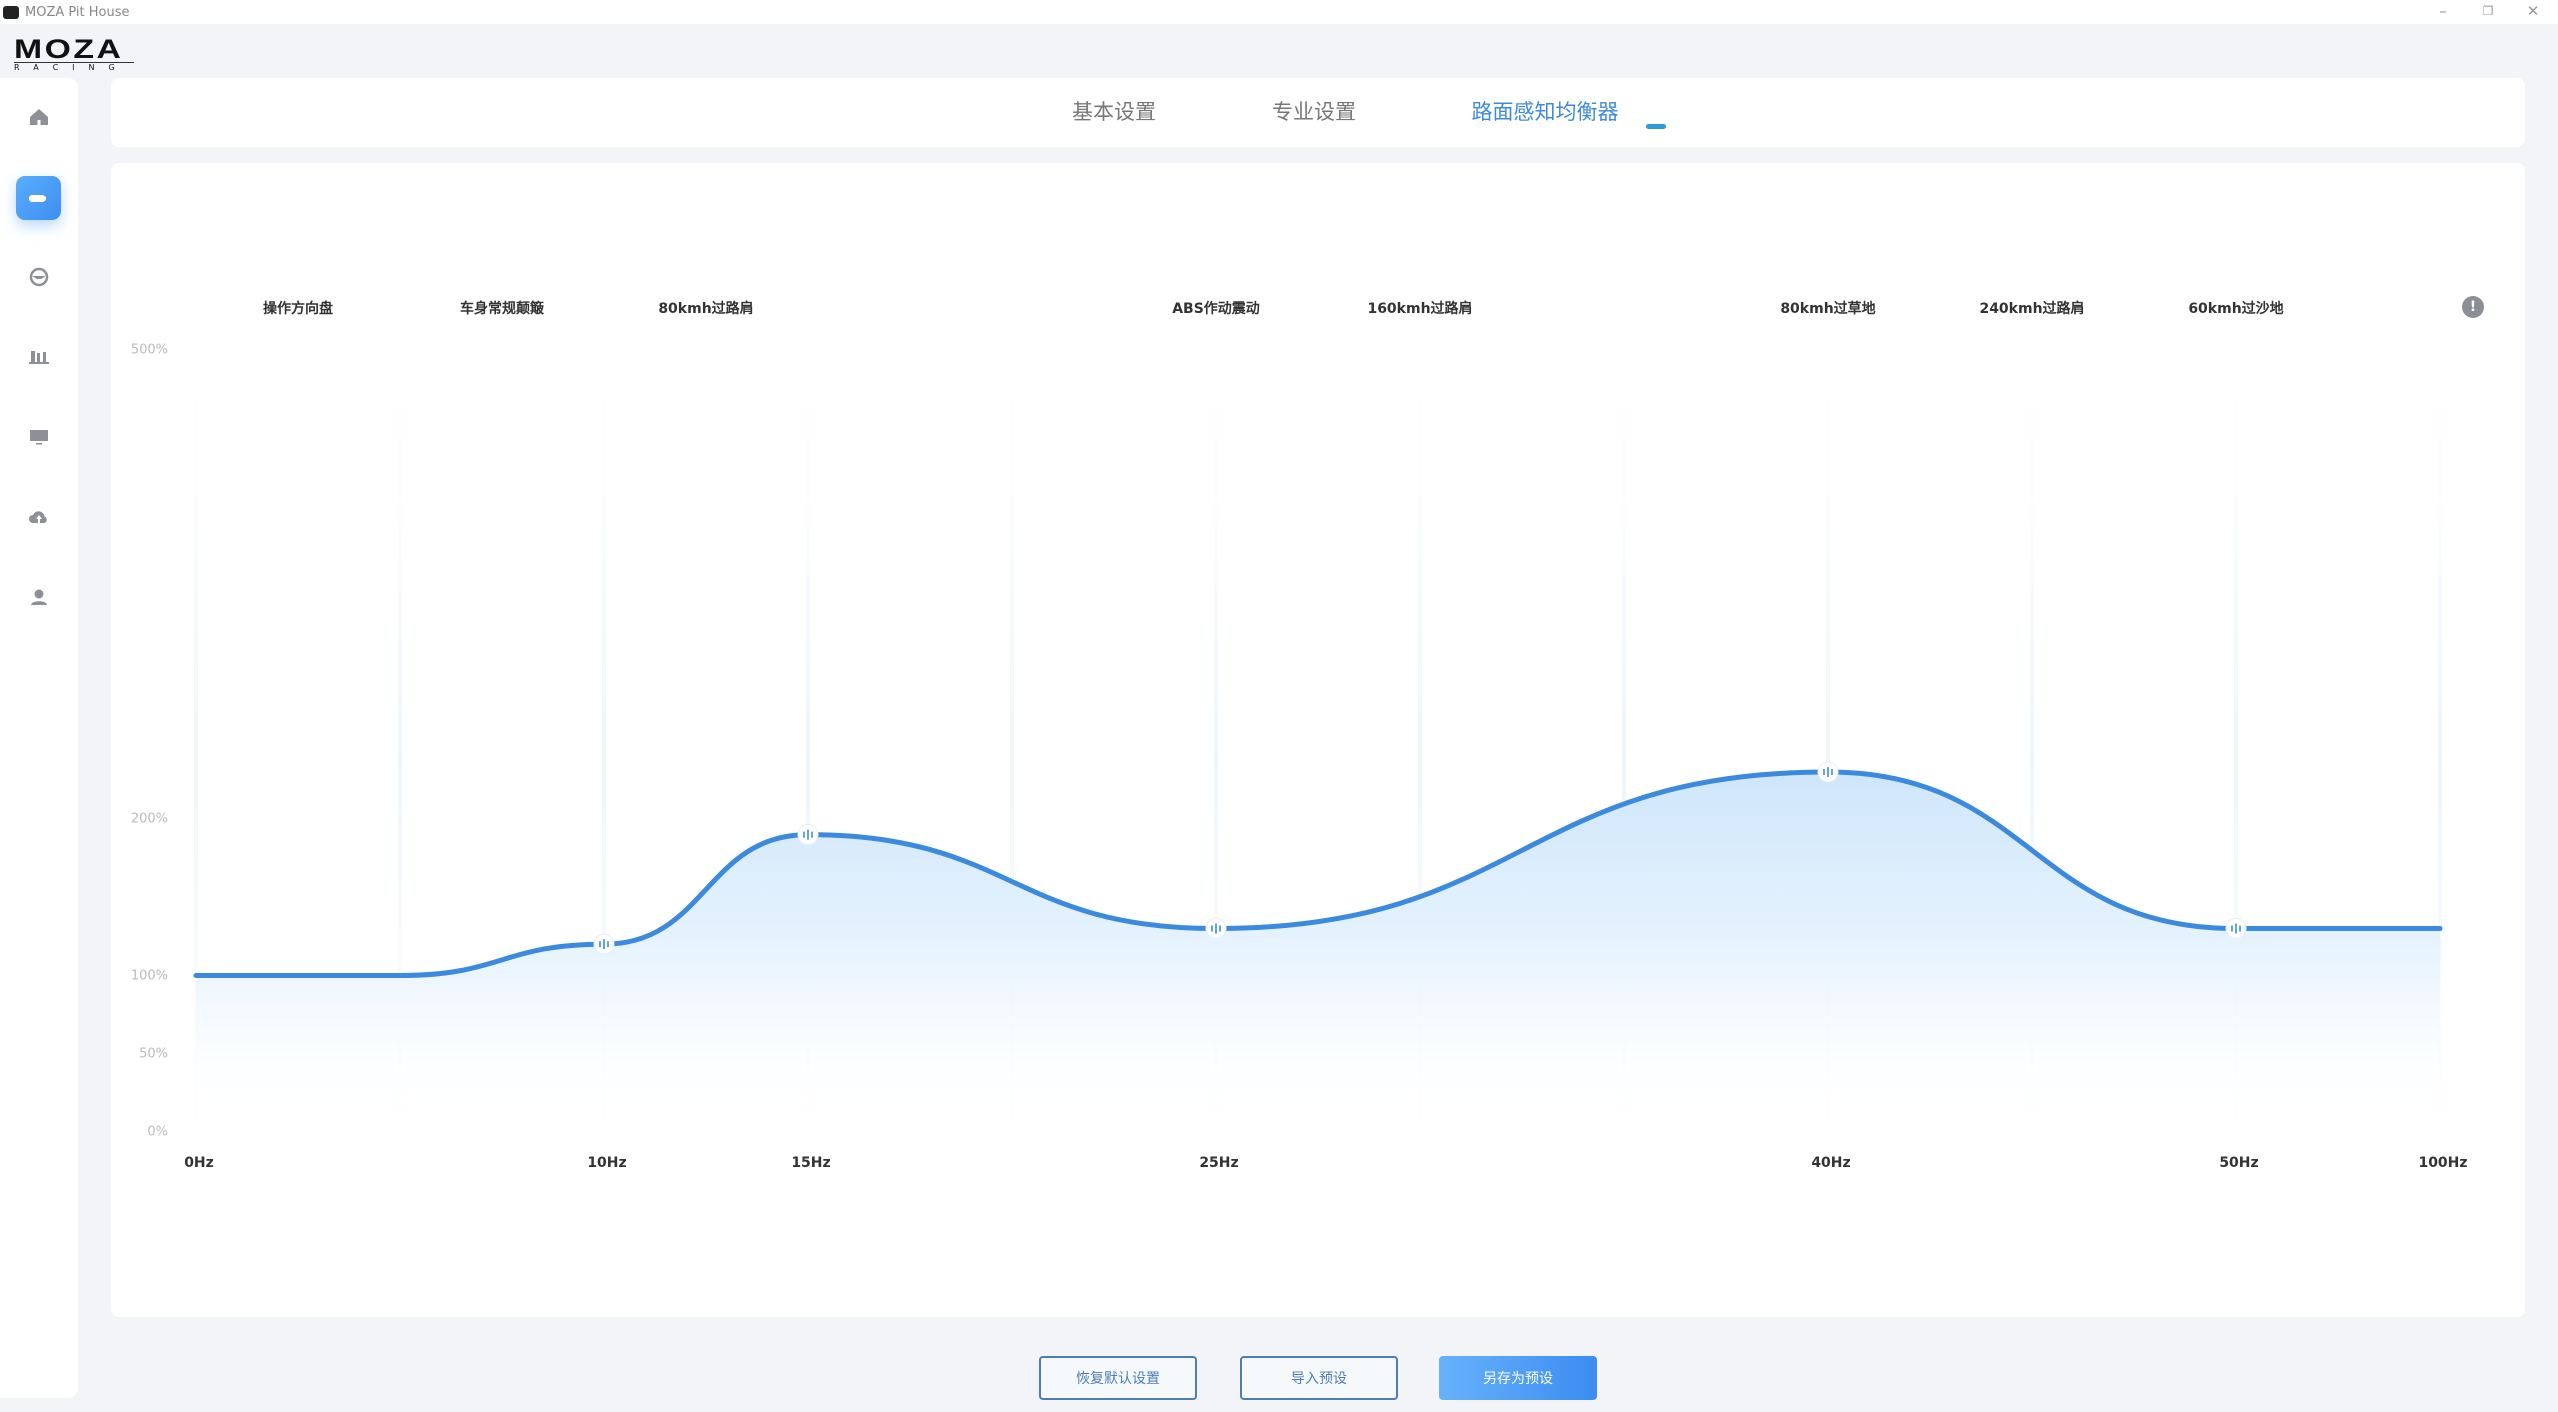  What do you see at coordinates (1279, 12) in the screenshot?
I see `title-bar: MOZA Pit House – ❐ ✕` at bounding box center [1279, 12].